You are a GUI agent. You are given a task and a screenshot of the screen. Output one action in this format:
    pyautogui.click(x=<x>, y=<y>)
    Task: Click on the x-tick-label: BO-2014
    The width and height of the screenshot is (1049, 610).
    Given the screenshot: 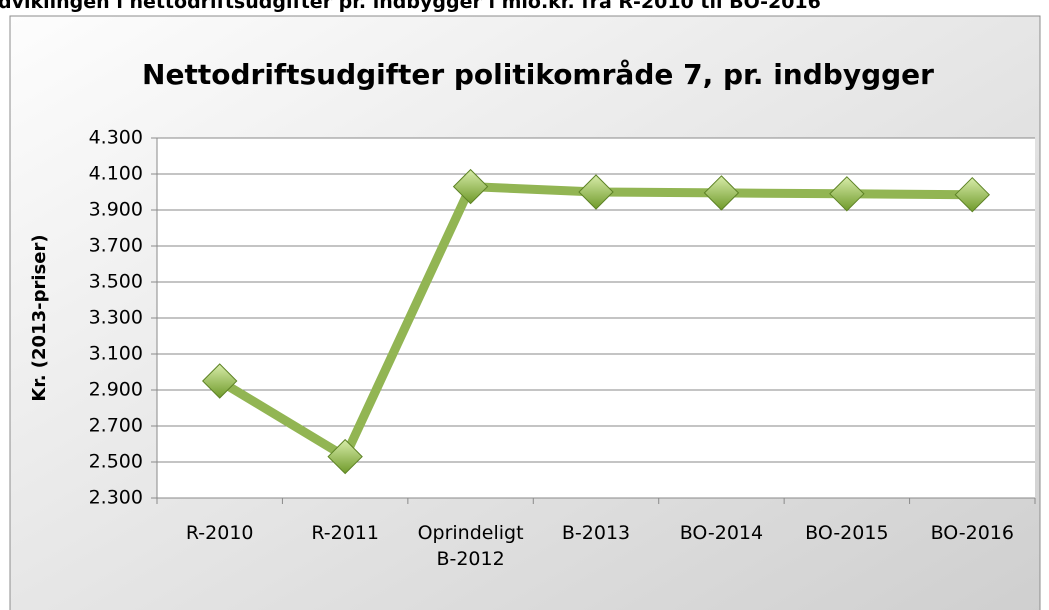 What is the action you would take?
    pyautogui.click(x=721, y=533)
    